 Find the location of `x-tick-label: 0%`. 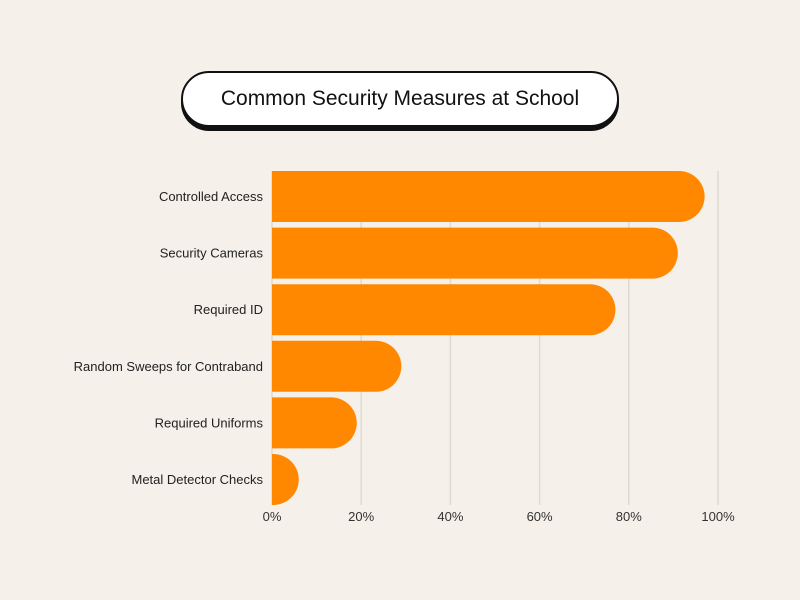

x-tick-label: 0% is located at coordinates (272, 516).